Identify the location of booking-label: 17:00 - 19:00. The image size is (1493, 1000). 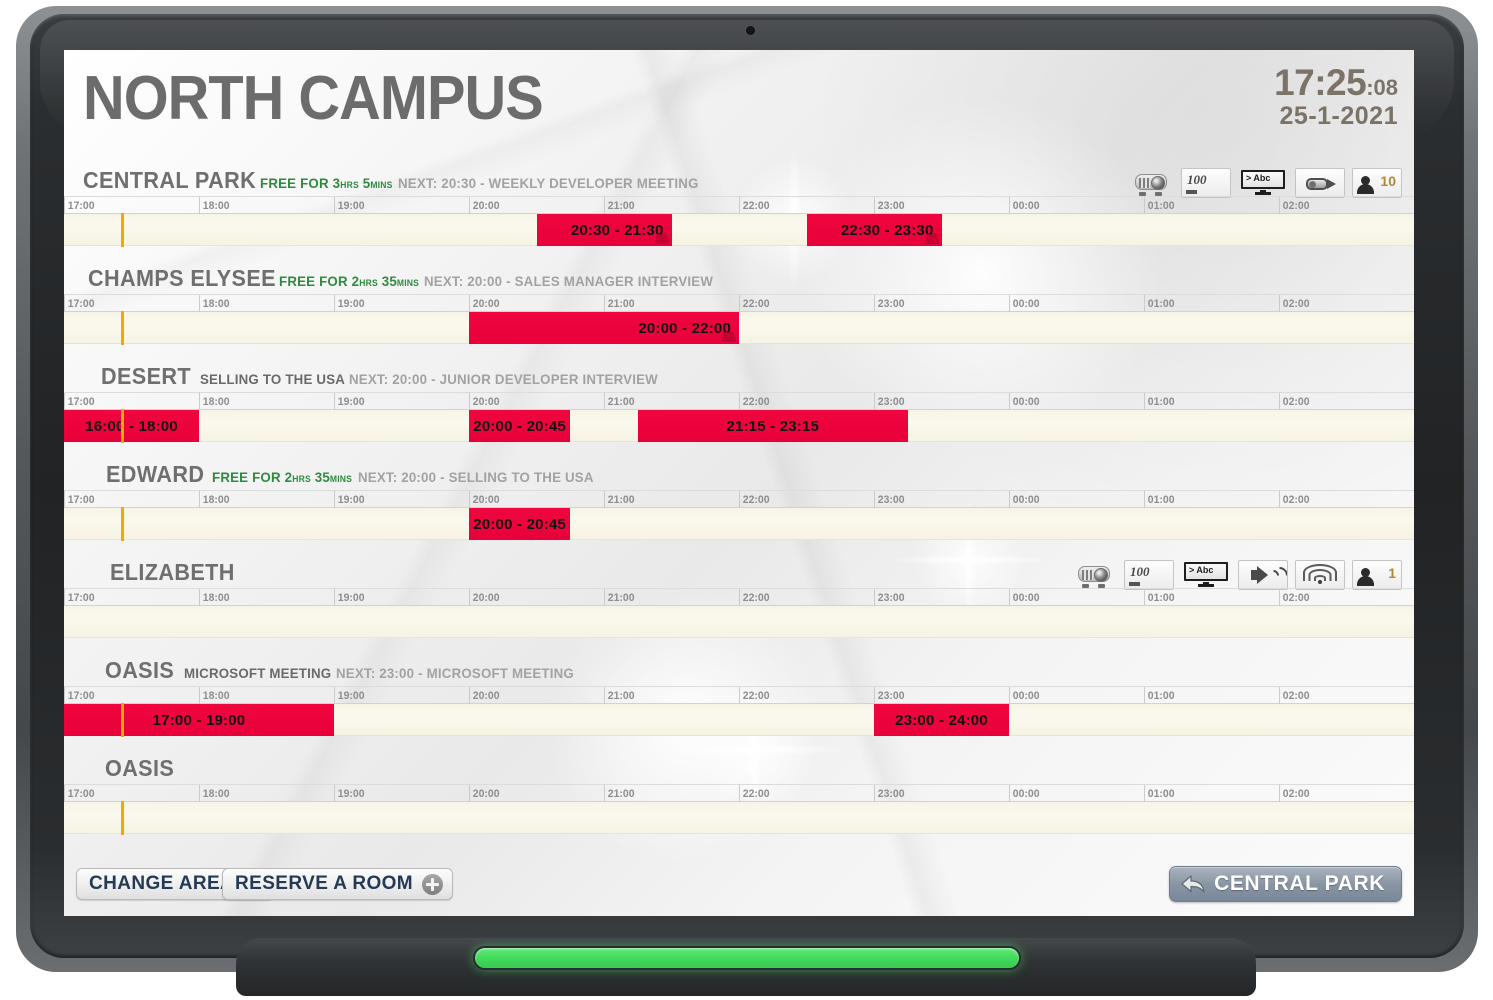
(199, 720).